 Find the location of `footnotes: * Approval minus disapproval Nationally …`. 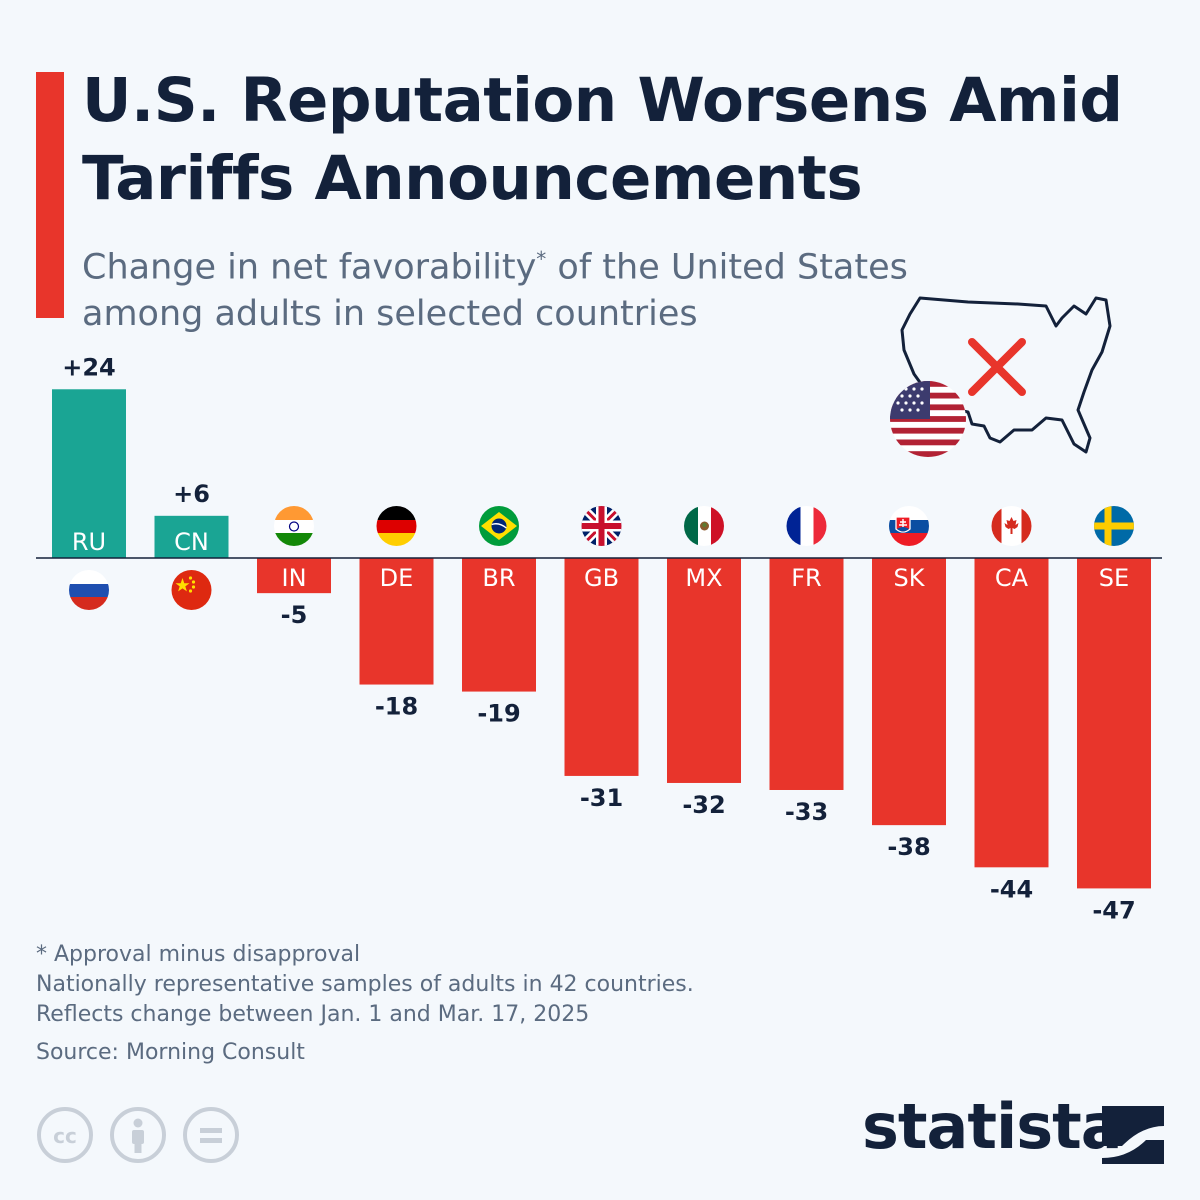

footnotes: * Approval minus disapproval Nationally … is located at coordinates (436, 1004).